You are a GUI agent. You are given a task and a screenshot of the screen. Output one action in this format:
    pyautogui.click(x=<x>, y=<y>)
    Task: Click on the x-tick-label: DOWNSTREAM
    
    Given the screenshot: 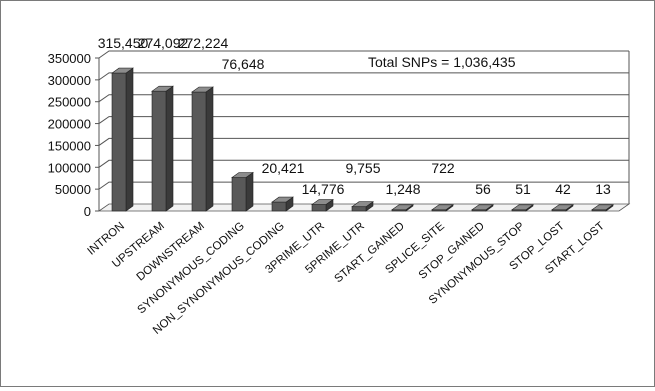 What is the action you would take?
    pyautogui.click(x=171, y=251)
    